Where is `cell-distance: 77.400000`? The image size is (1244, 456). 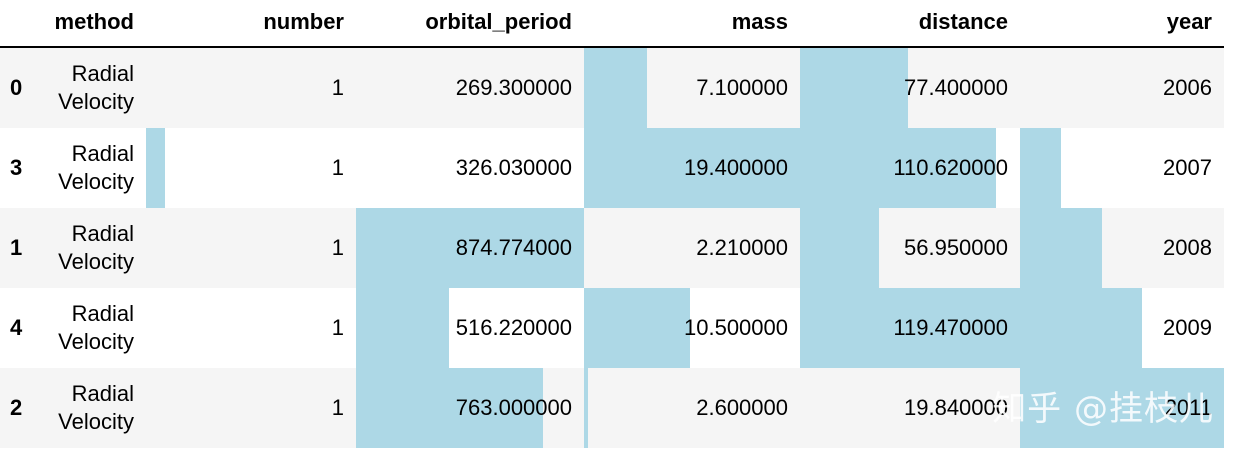
cell-distance: 77.400000 is located at coordinates (956, 87).